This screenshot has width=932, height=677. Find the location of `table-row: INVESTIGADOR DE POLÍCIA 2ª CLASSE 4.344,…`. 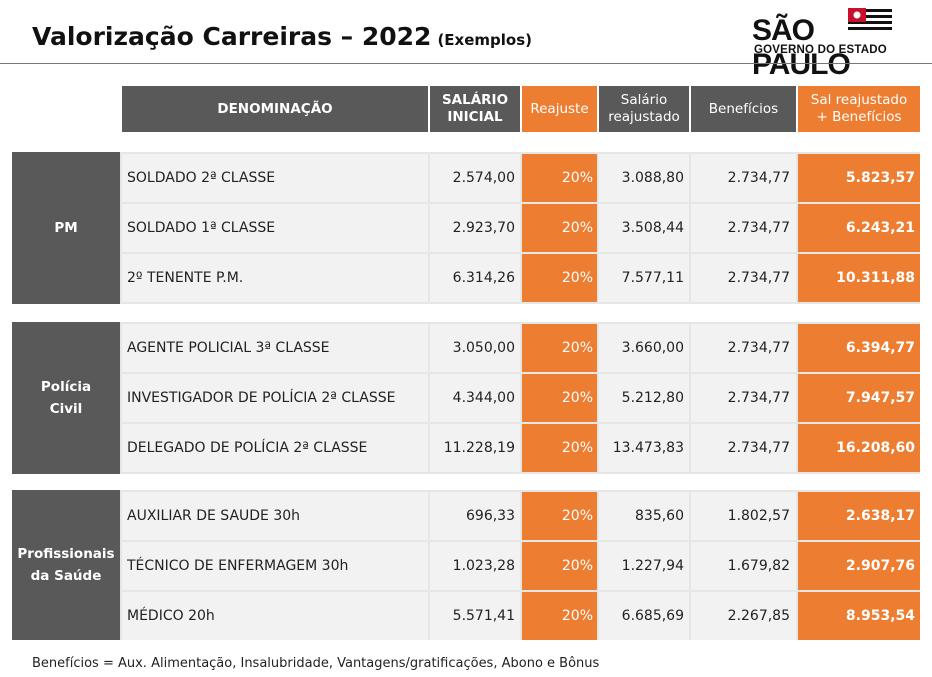

table-row: INVESTIGADOR DE POLÍCIA 2ª CLASSE 4.344,… is located at coordinates (521, 398).